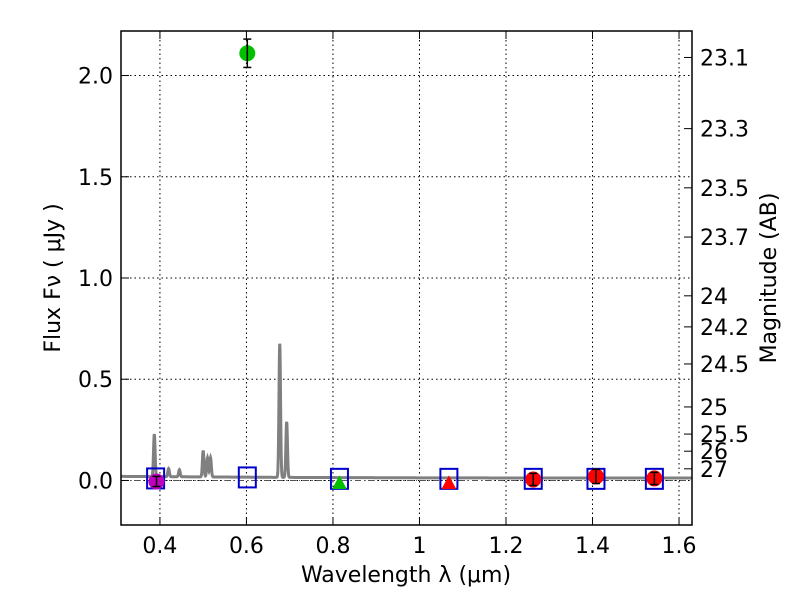  I want to click on mag-tick-label: 24.2, so click(724, 328).